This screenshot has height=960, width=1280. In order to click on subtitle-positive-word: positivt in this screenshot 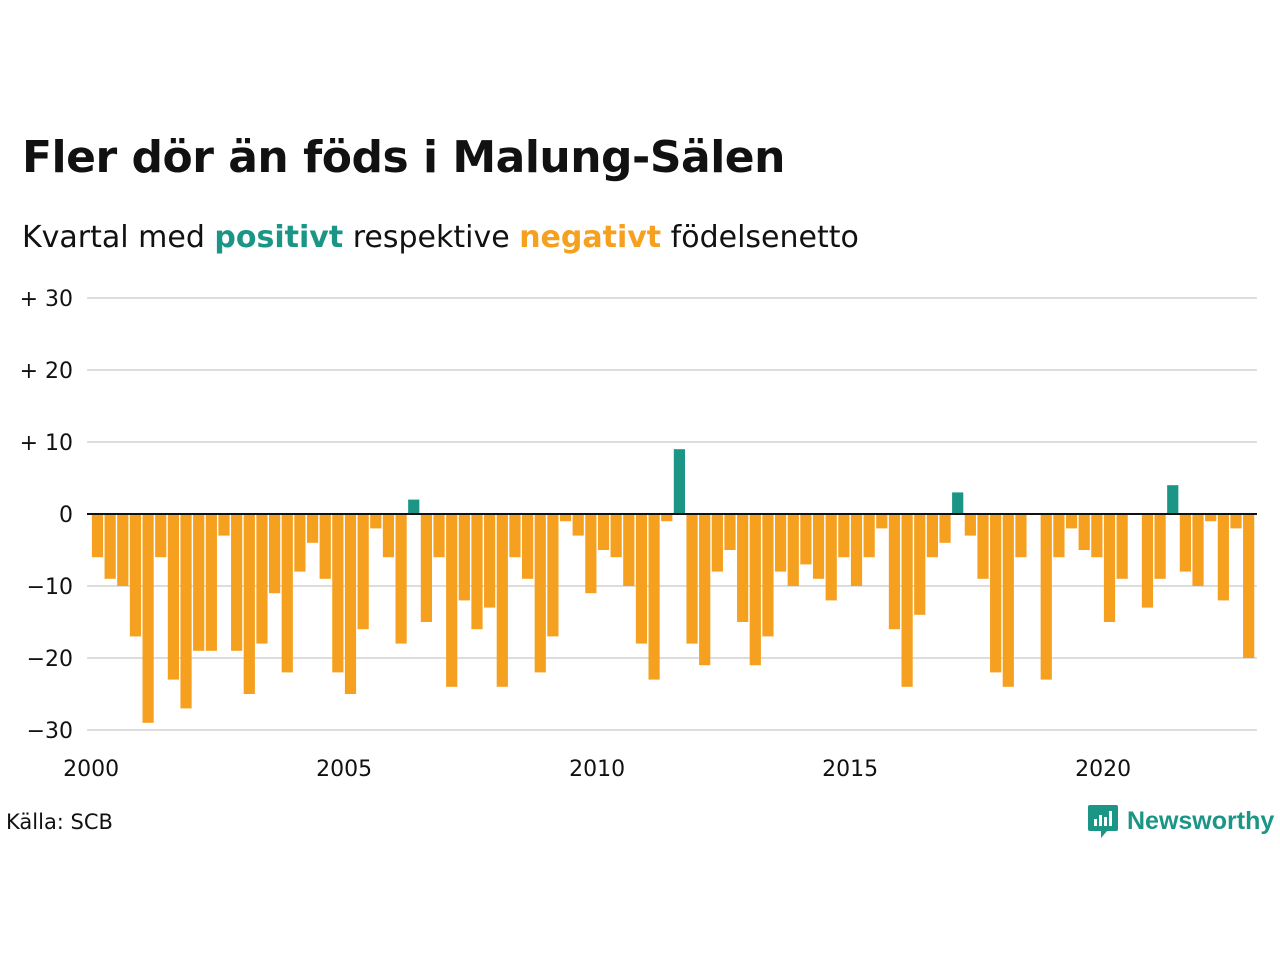, I will do `click(279, 237)`.